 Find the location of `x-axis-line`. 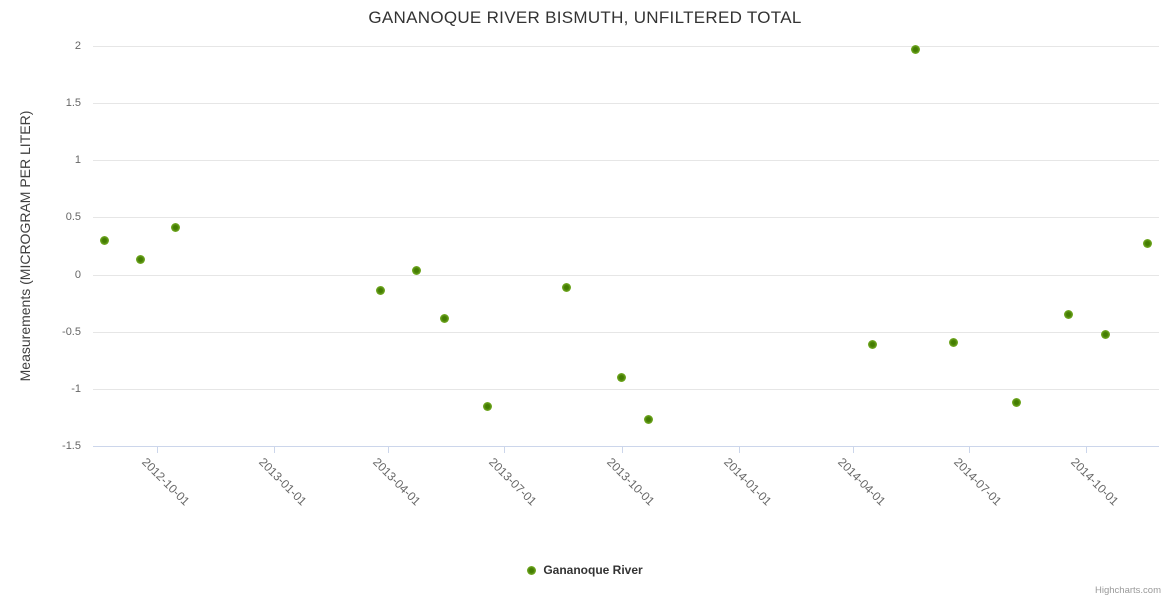

x-axis-line is located at coordinates (626, 446).